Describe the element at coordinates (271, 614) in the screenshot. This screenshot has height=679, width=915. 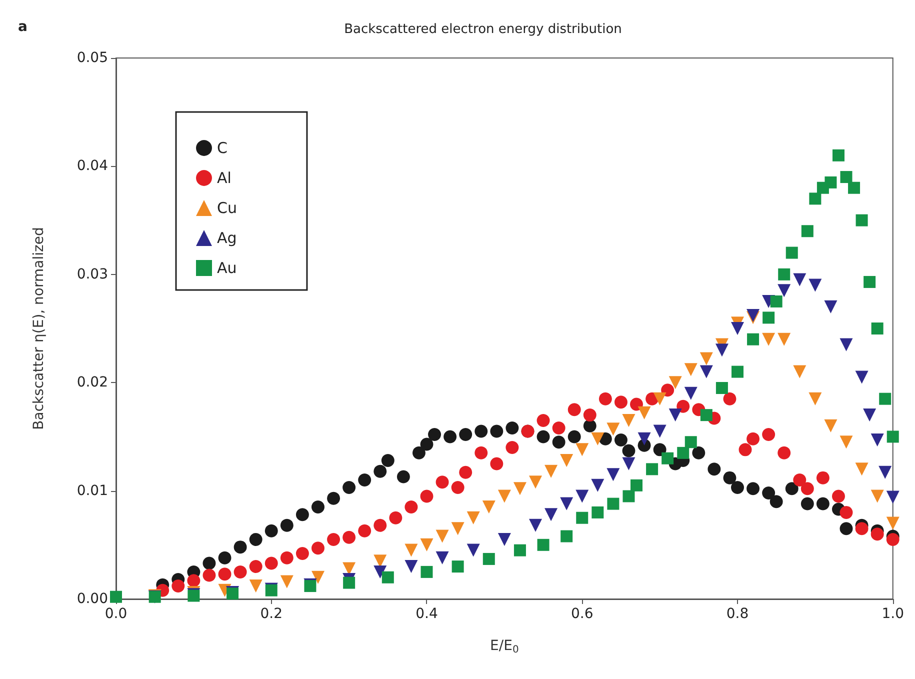
I see `x-tick-label: 0.2` at that location.